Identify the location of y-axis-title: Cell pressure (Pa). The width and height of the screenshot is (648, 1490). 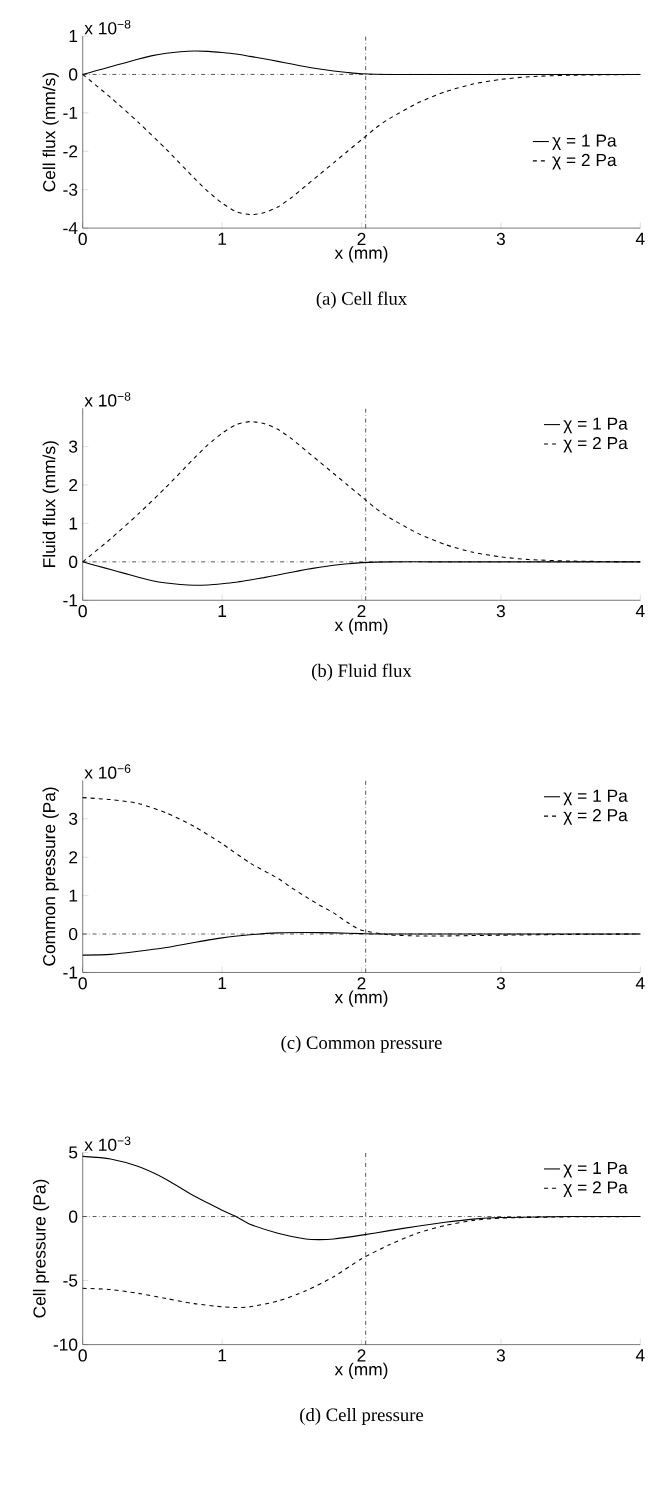
(40, 1248).